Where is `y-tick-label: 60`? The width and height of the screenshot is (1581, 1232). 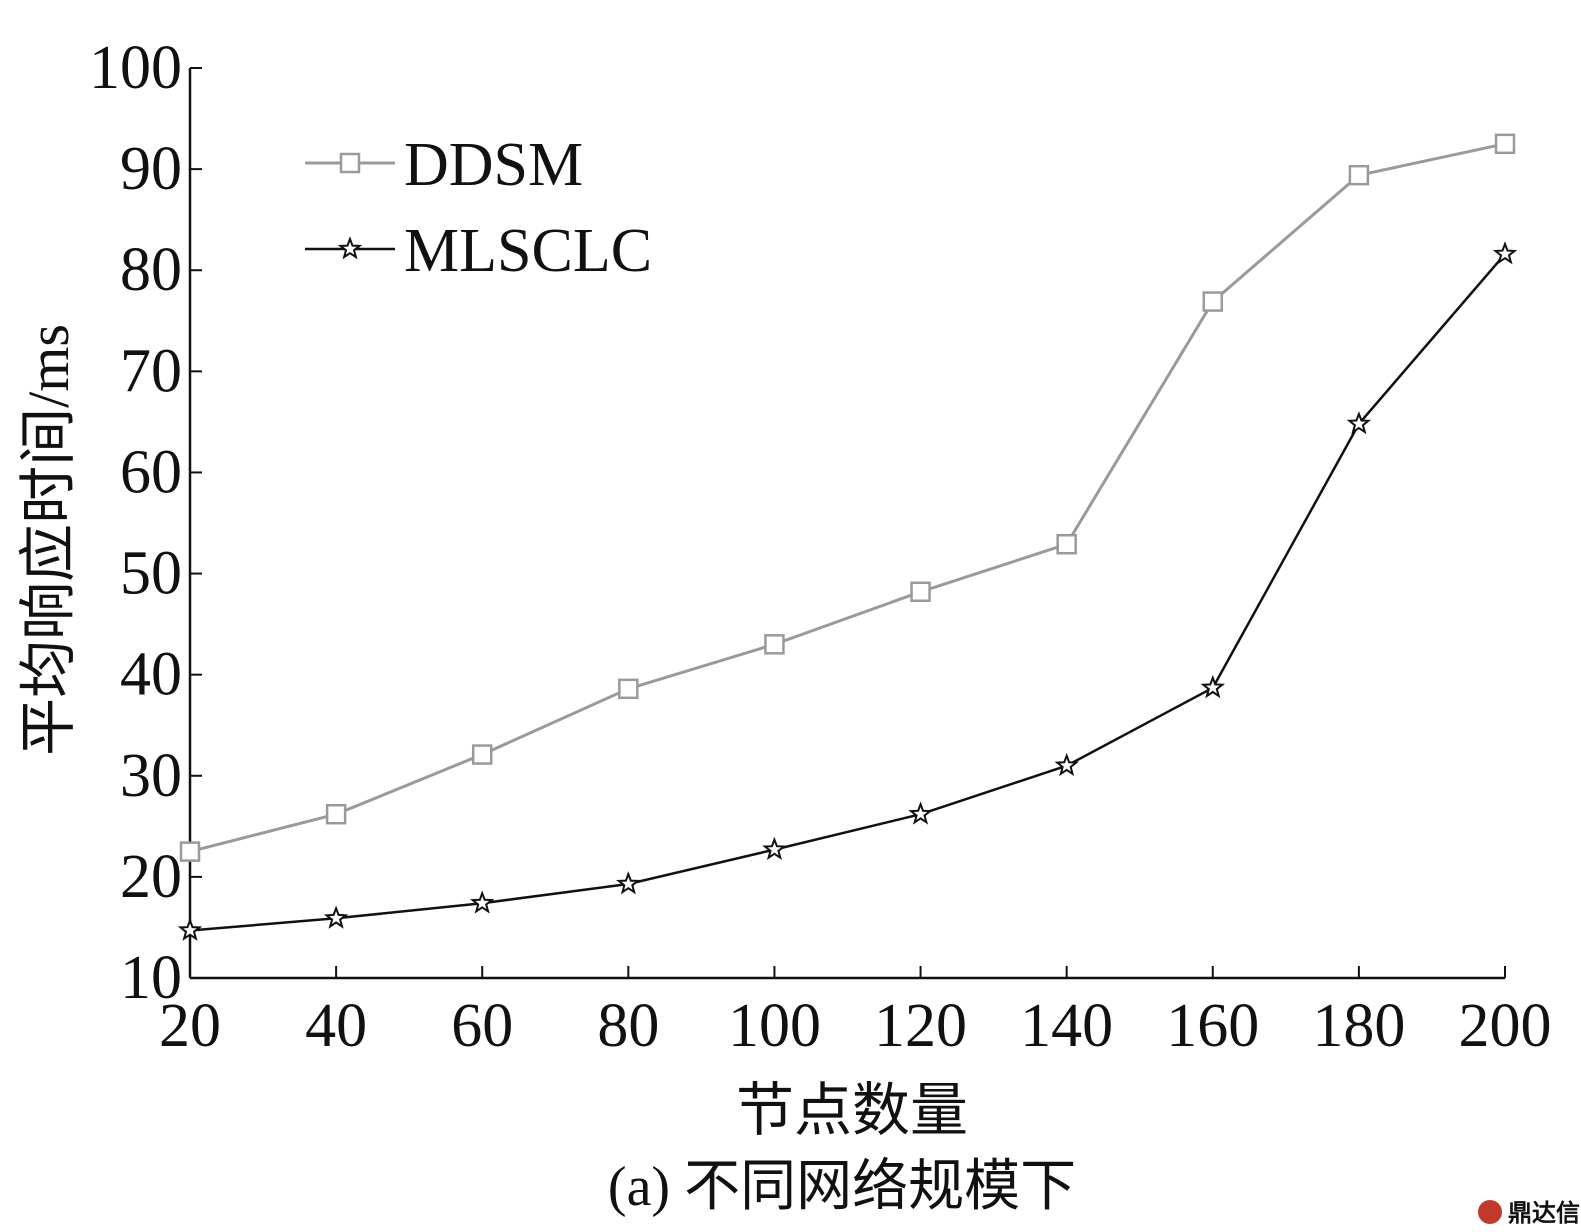 y-tick-label: 60 is located at coordinates (151, 472).